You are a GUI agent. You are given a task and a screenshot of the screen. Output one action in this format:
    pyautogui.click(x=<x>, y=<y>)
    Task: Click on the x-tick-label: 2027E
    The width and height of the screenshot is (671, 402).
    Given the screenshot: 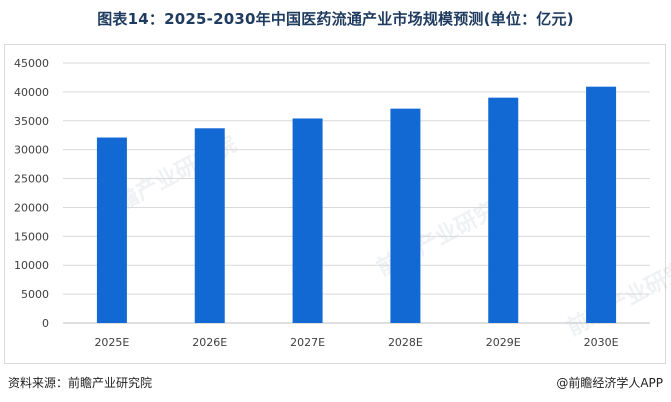 What is the action you would take?
    pyautogui.click(x=307, y=342)
    